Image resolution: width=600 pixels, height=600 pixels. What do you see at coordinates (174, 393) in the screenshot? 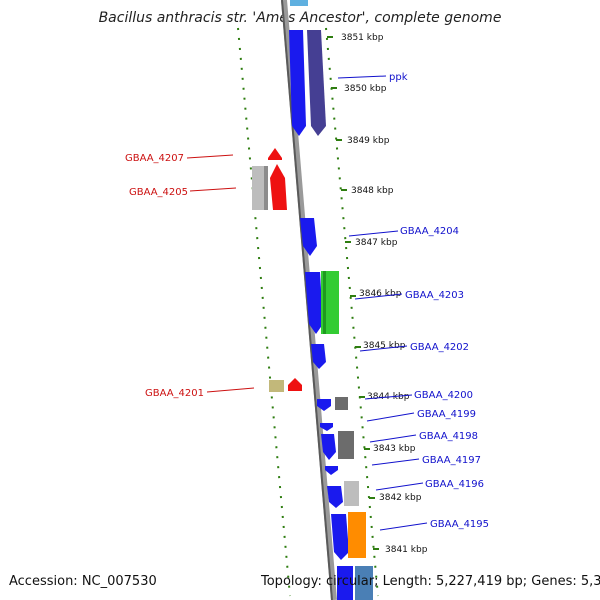
I see `gene-label-gbaa-4201: GBAA_4201` at bounding box center [174, 393].